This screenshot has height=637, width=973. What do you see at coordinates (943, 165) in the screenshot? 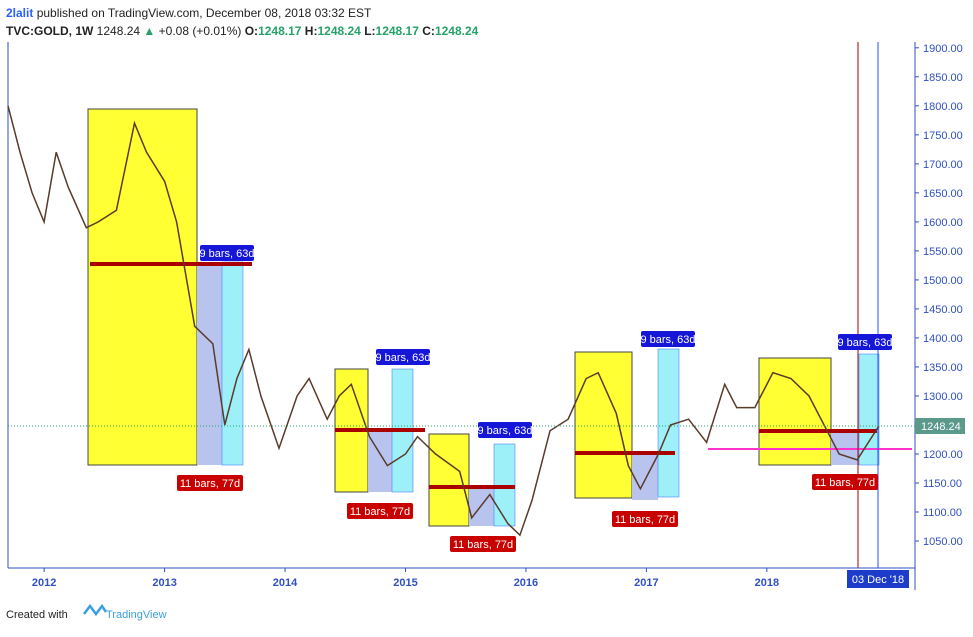
I see `y-tick-label: 1700.00` at bounding box center [943, 165].